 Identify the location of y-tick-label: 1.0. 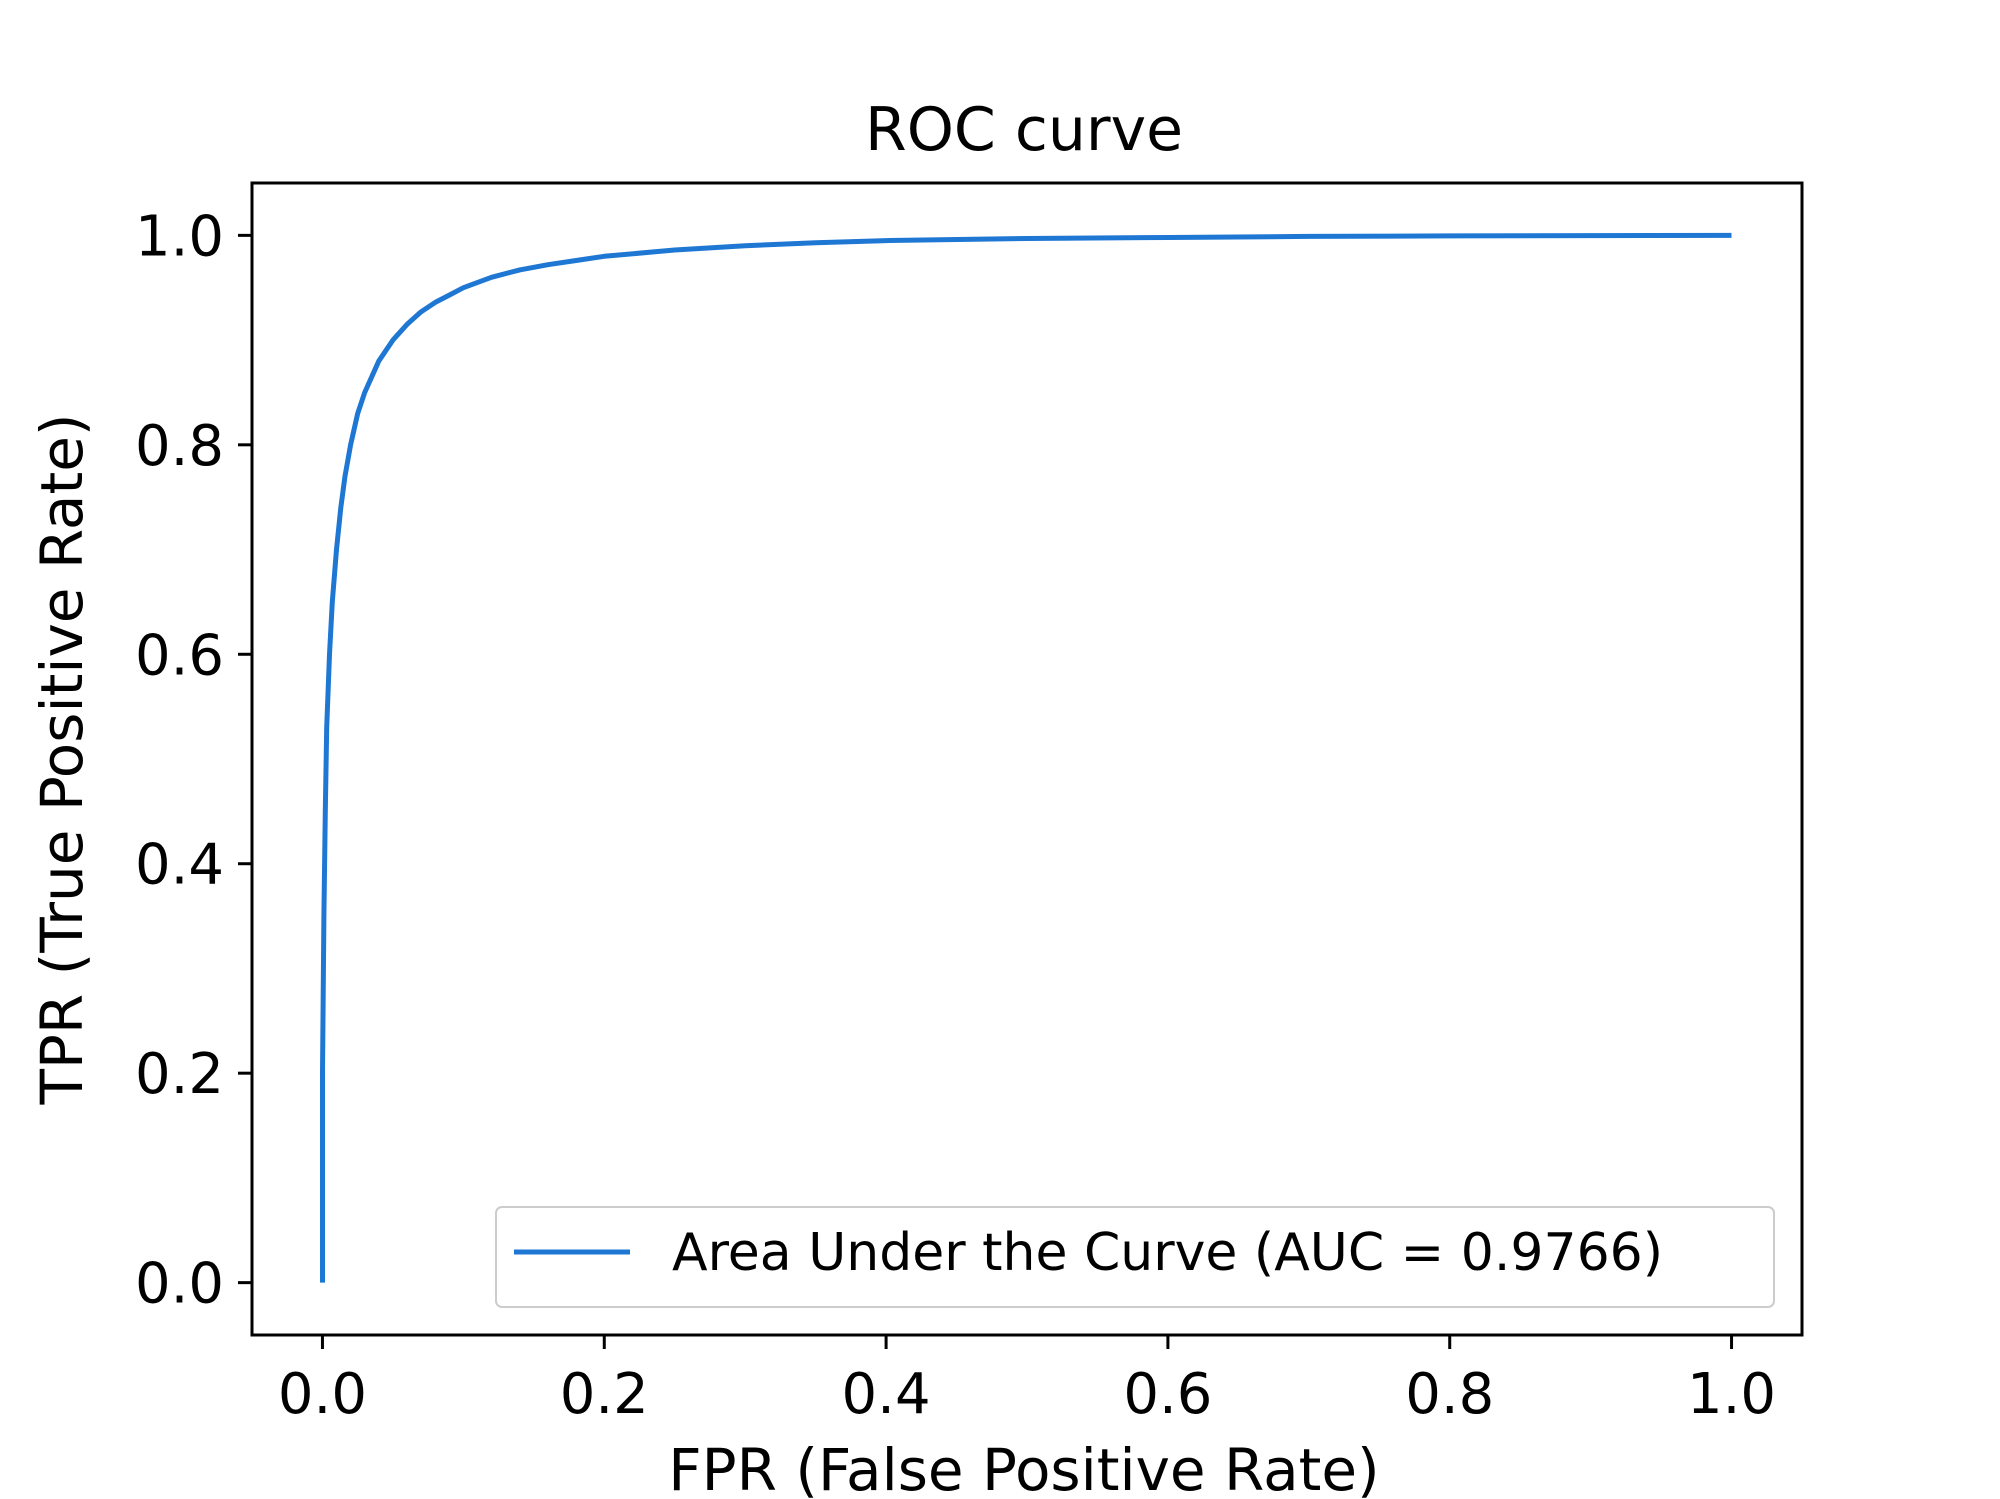
(179, 236).